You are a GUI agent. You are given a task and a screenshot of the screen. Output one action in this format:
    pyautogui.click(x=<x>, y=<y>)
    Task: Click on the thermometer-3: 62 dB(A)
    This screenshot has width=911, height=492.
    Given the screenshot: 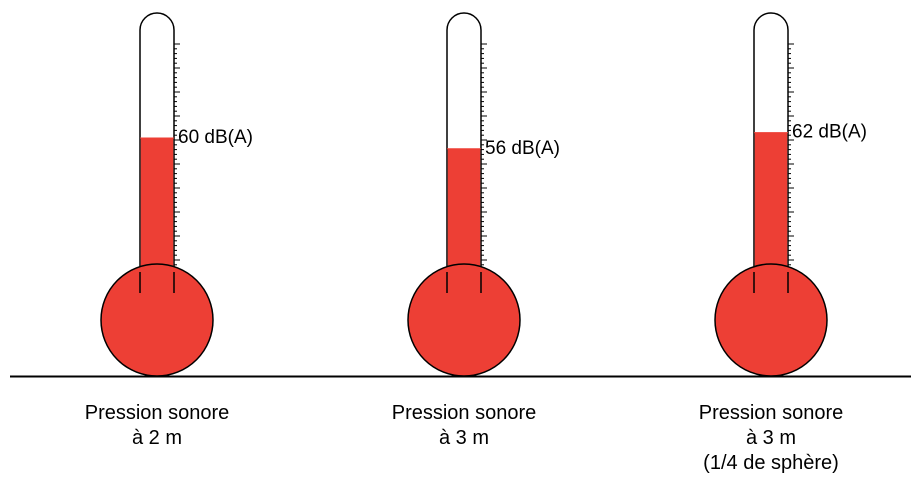 What is the action you would take?
    pyautogui.click(x=790, y=194)
    